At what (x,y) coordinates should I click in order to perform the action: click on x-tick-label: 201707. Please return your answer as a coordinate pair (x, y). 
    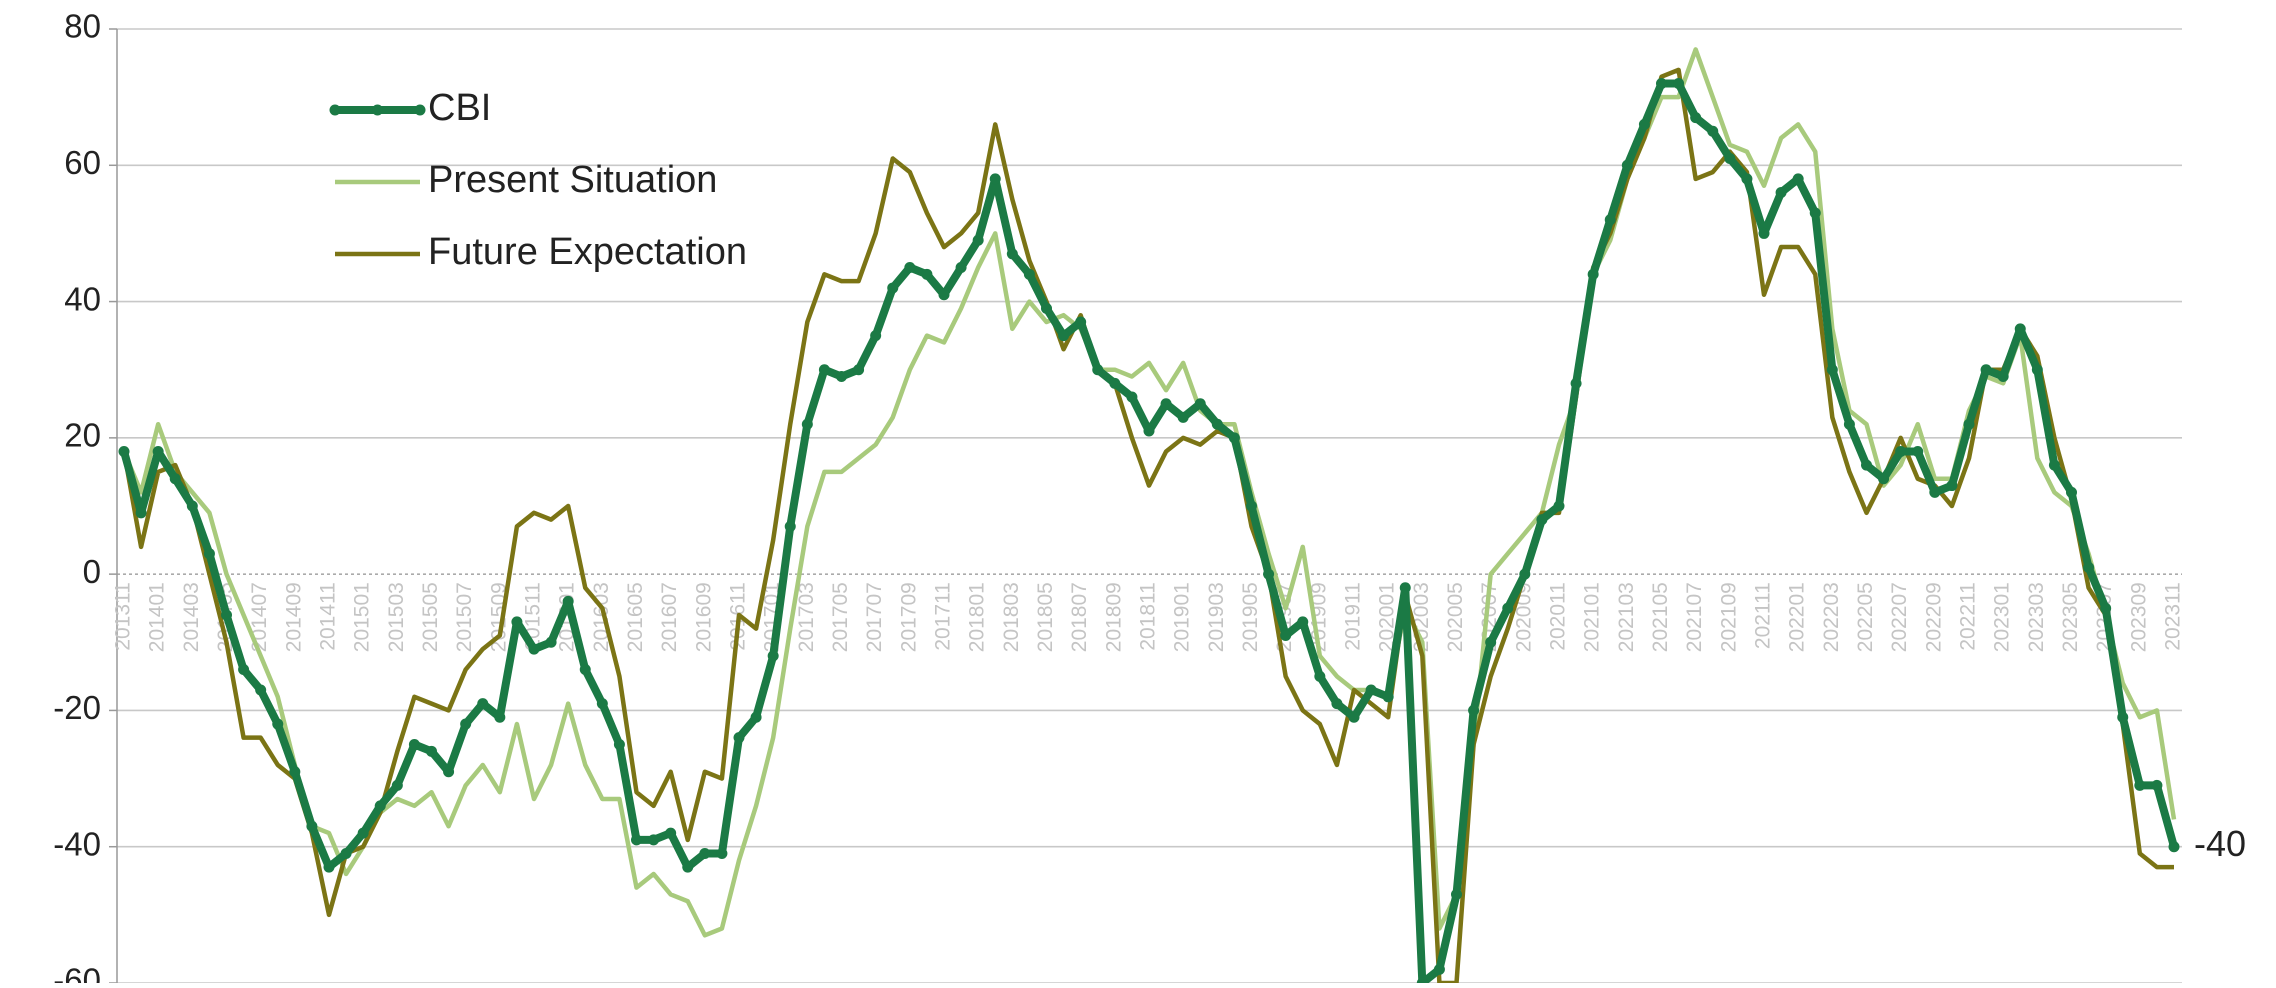
    Looking at the image, I should click on (874, 617).